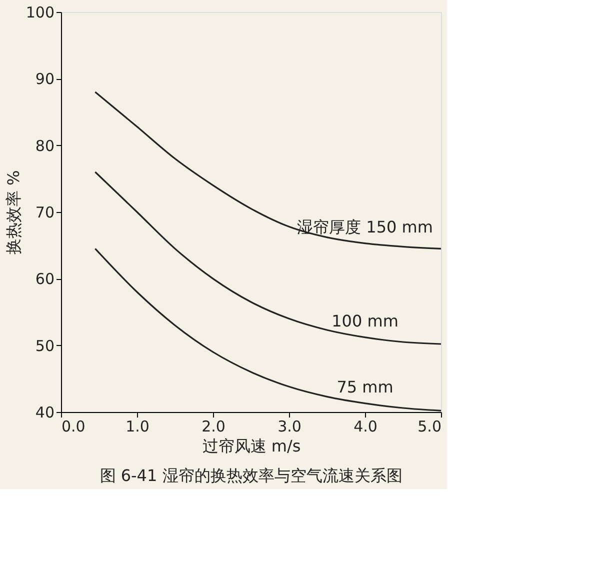 This screenshot has width=600, height=588. Describe the element at coordinates (44, 345) in the screenshot. I see `y-tick-label: 50` at that location.